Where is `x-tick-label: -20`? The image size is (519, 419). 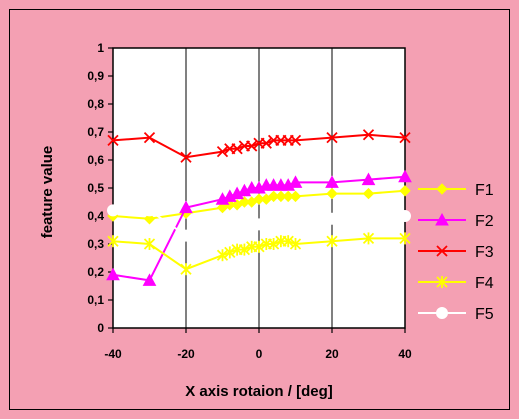
x-tick-label: -20 is located at coordinates (186, 354).